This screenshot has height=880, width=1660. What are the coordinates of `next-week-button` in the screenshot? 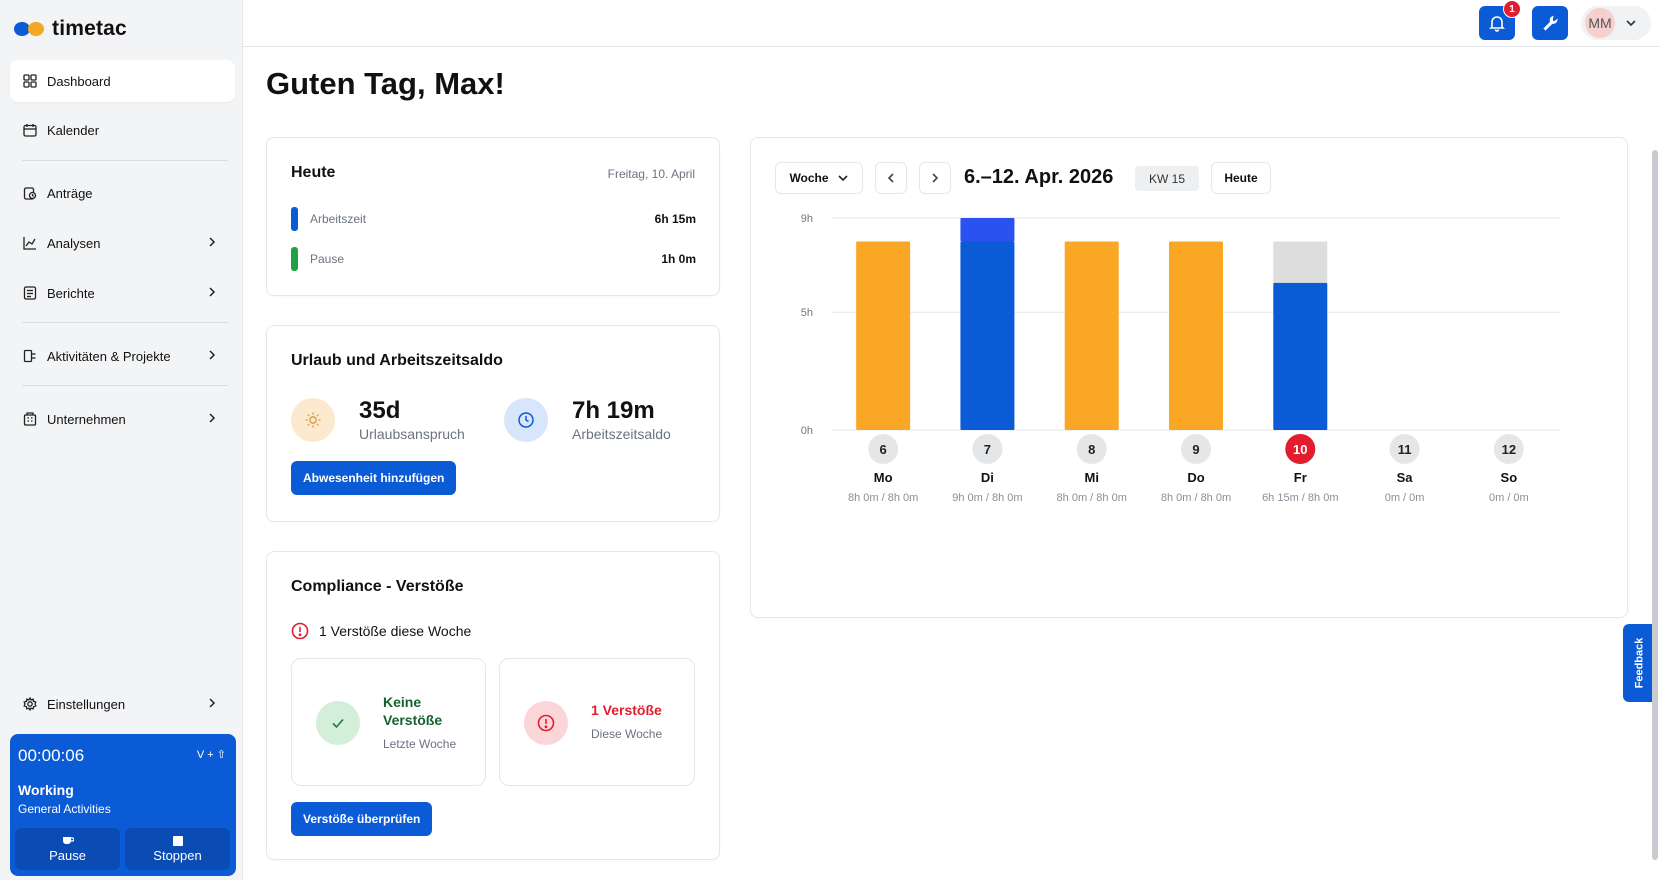 It's located at (935, 178).